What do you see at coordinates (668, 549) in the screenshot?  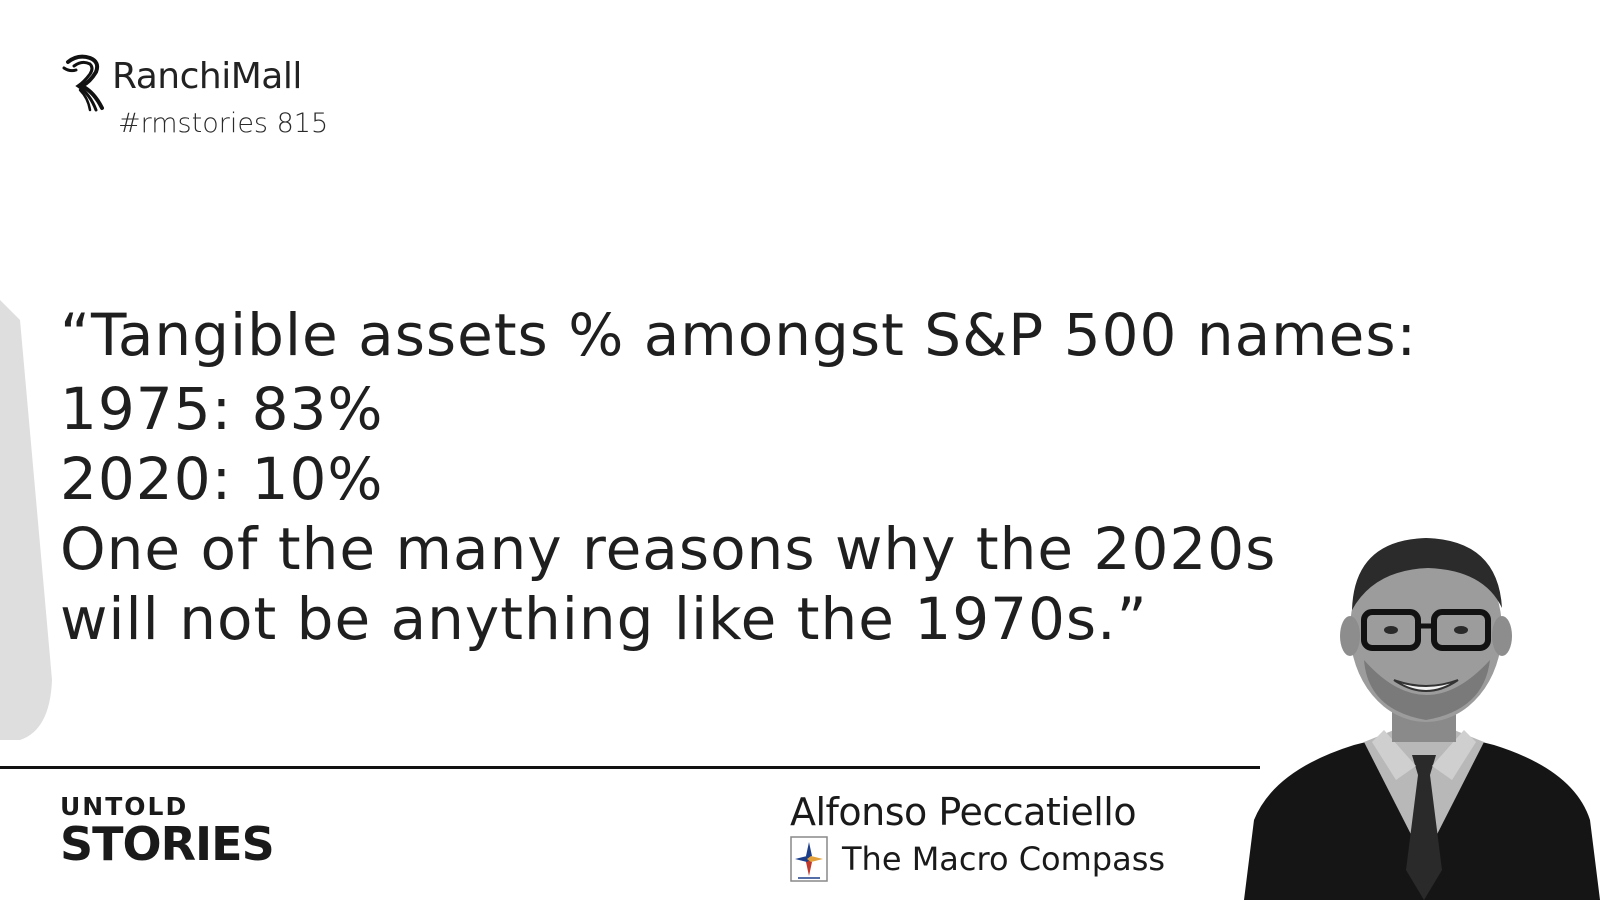 I see `quote-line-4: One of the many reasons why the 2020s` at bounding box center [668, 549].